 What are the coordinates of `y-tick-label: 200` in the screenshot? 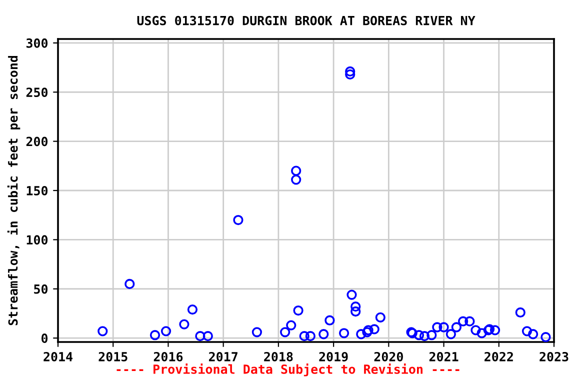 It's located at (37, 141).